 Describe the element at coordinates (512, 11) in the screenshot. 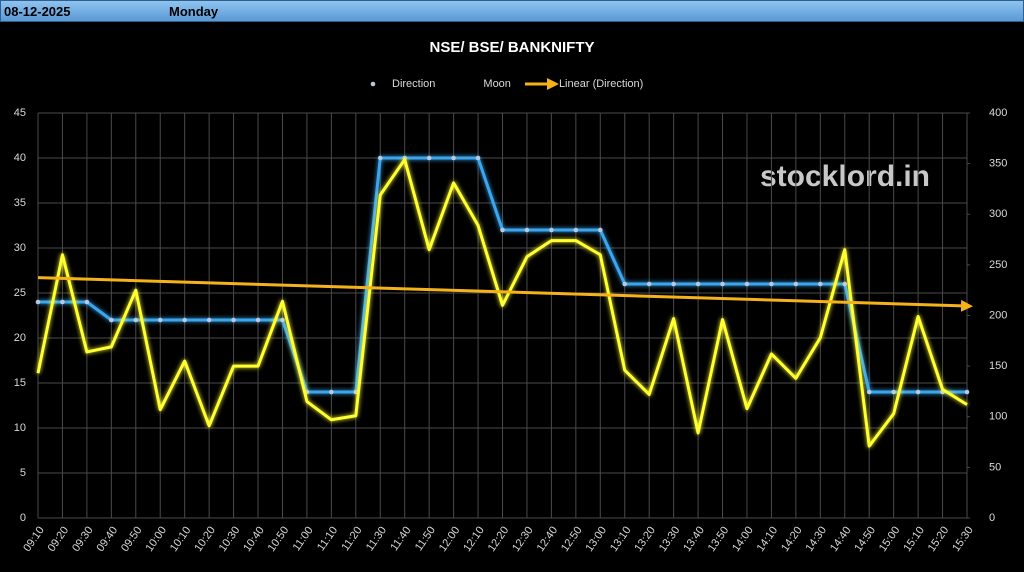

I see `header-bar: 08-12-2025 Monday` at that location.